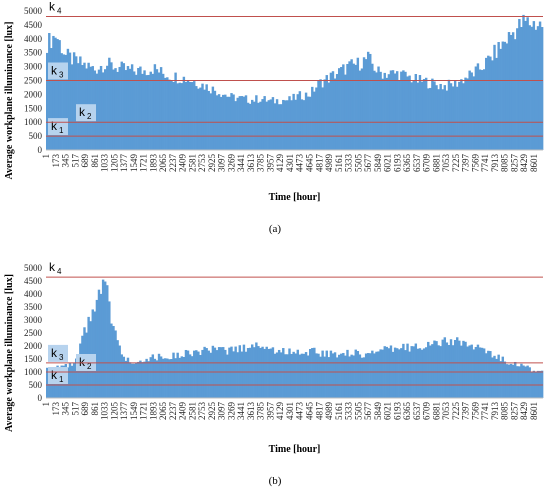 This screenshot has width=550, height=491. I want to click on x-tick-label: 1, so click(46, 156).